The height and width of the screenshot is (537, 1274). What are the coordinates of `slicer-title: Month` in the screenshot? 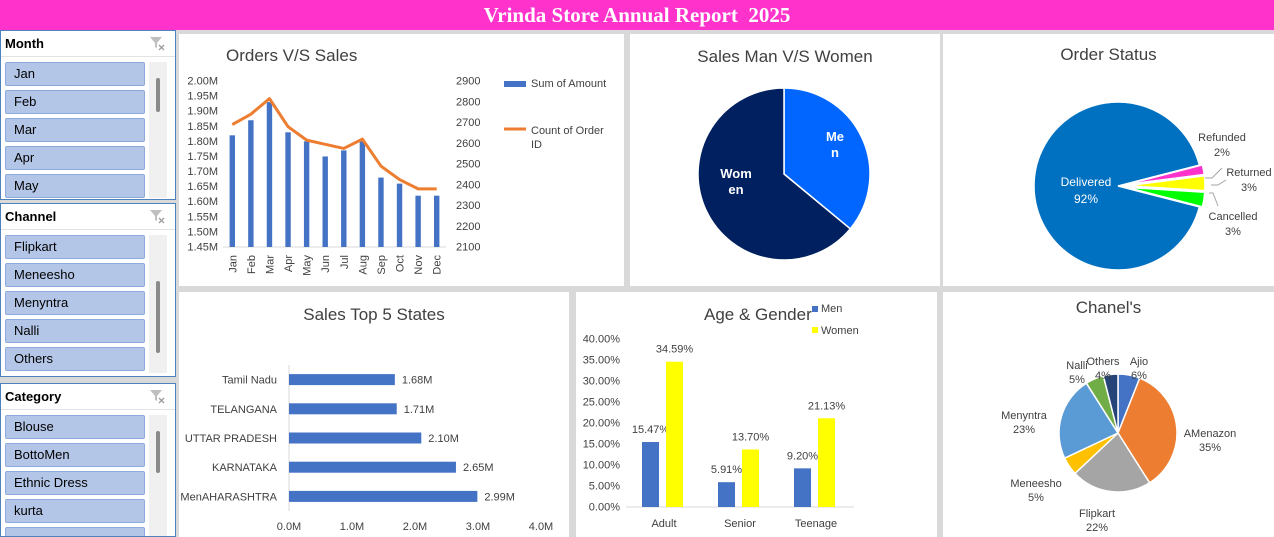 It's located at (24, 43).